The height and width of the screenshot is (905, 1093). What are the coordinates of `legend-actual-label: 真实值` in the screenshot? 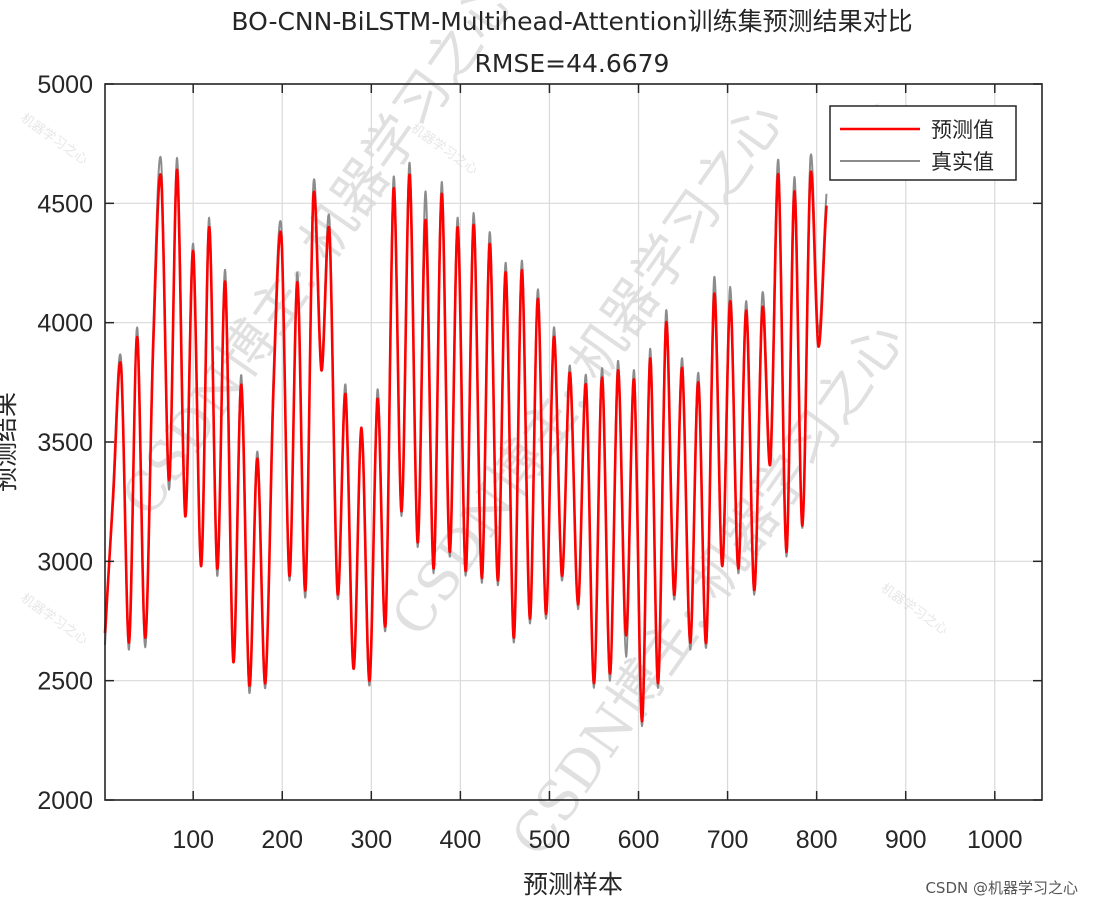 It's located at (962, 162).